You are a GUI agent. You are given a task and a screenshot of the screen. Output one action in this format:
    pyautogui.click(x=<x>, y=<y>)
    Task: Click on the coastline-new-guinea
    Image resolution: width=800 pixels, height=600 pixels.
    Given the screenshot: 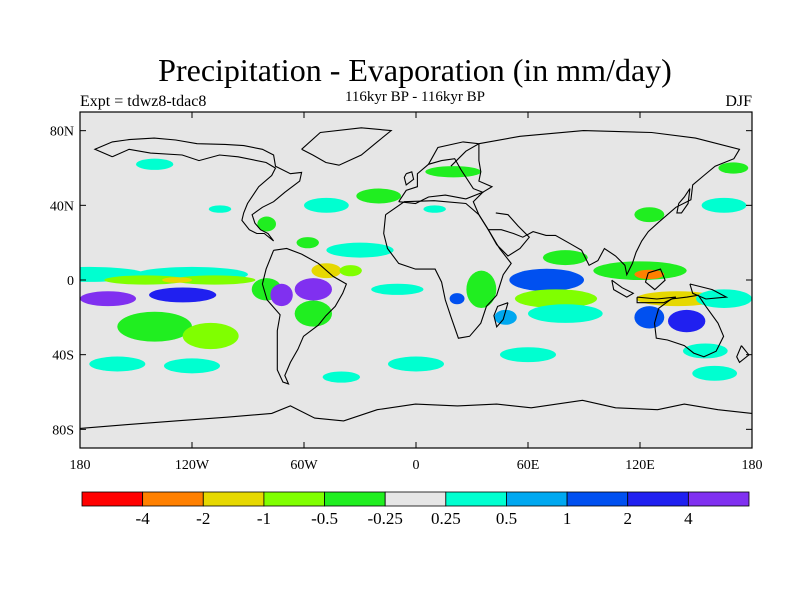 What is the action you would take?
    pyautogui.click(x=709, y=291)
    